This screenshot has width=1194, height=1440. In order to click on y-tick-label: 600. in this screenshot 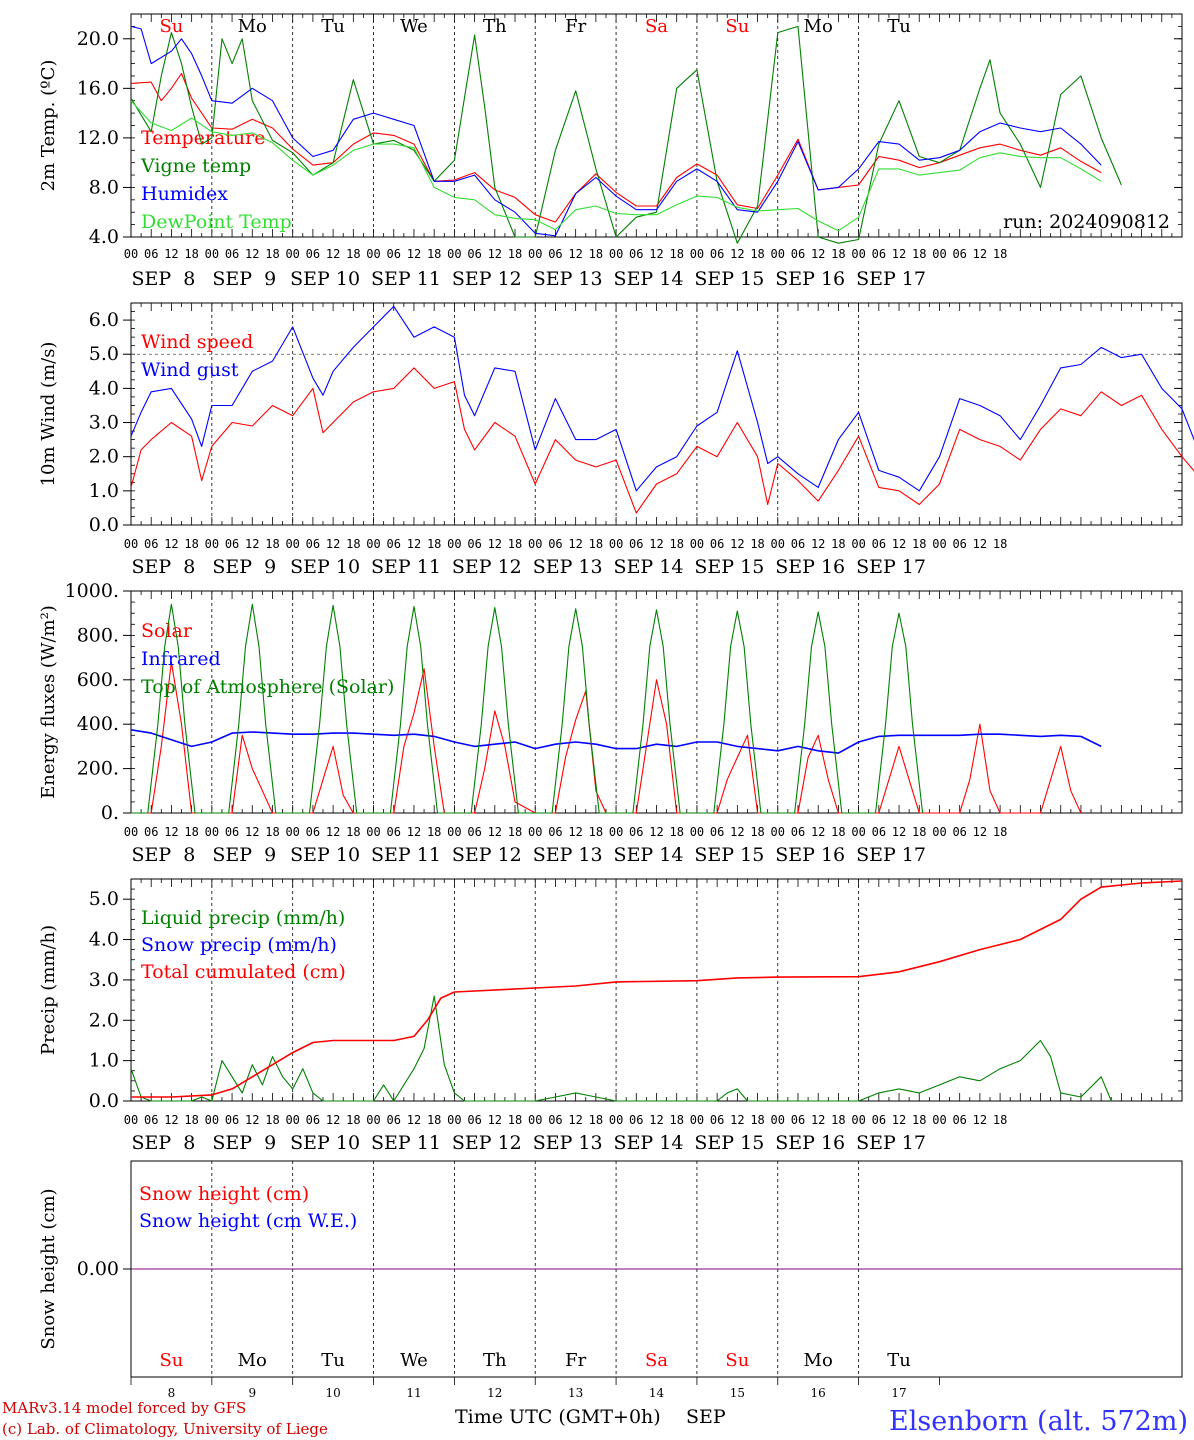, I will do `click(98, 680)`.